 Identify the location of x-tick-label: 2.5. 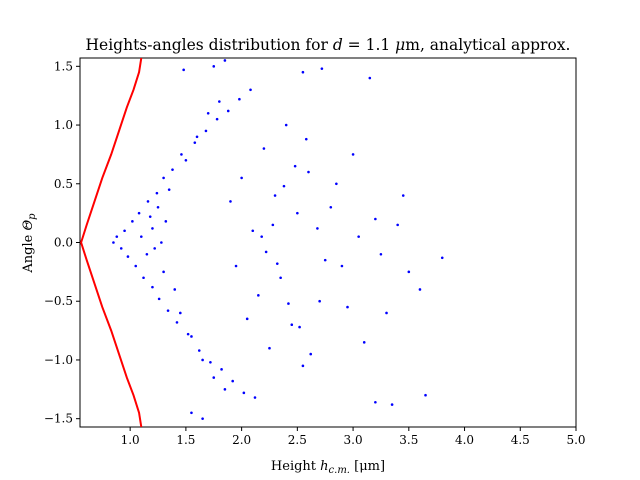
(297, 440).